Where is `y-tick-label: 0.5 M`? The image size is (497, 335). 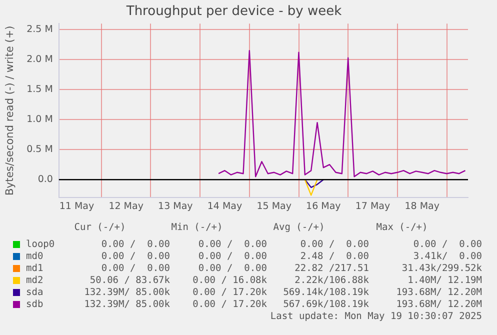 y-tick-label: 0.5 M is located at coordinates (39, 150).